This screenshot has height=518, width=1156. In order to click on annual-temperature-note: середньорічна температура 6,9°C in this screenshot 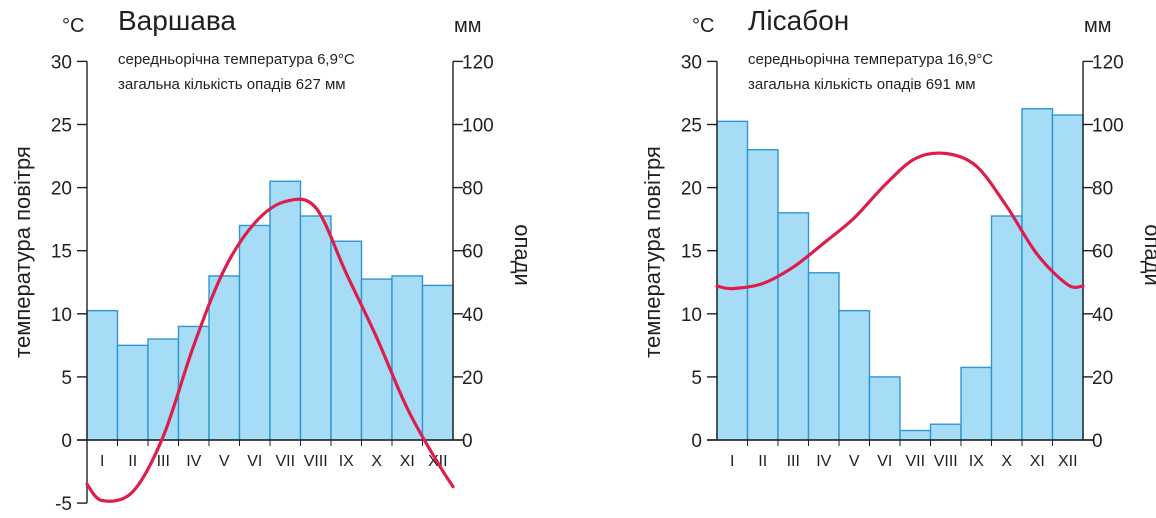, I will do `click(236, 59)`.